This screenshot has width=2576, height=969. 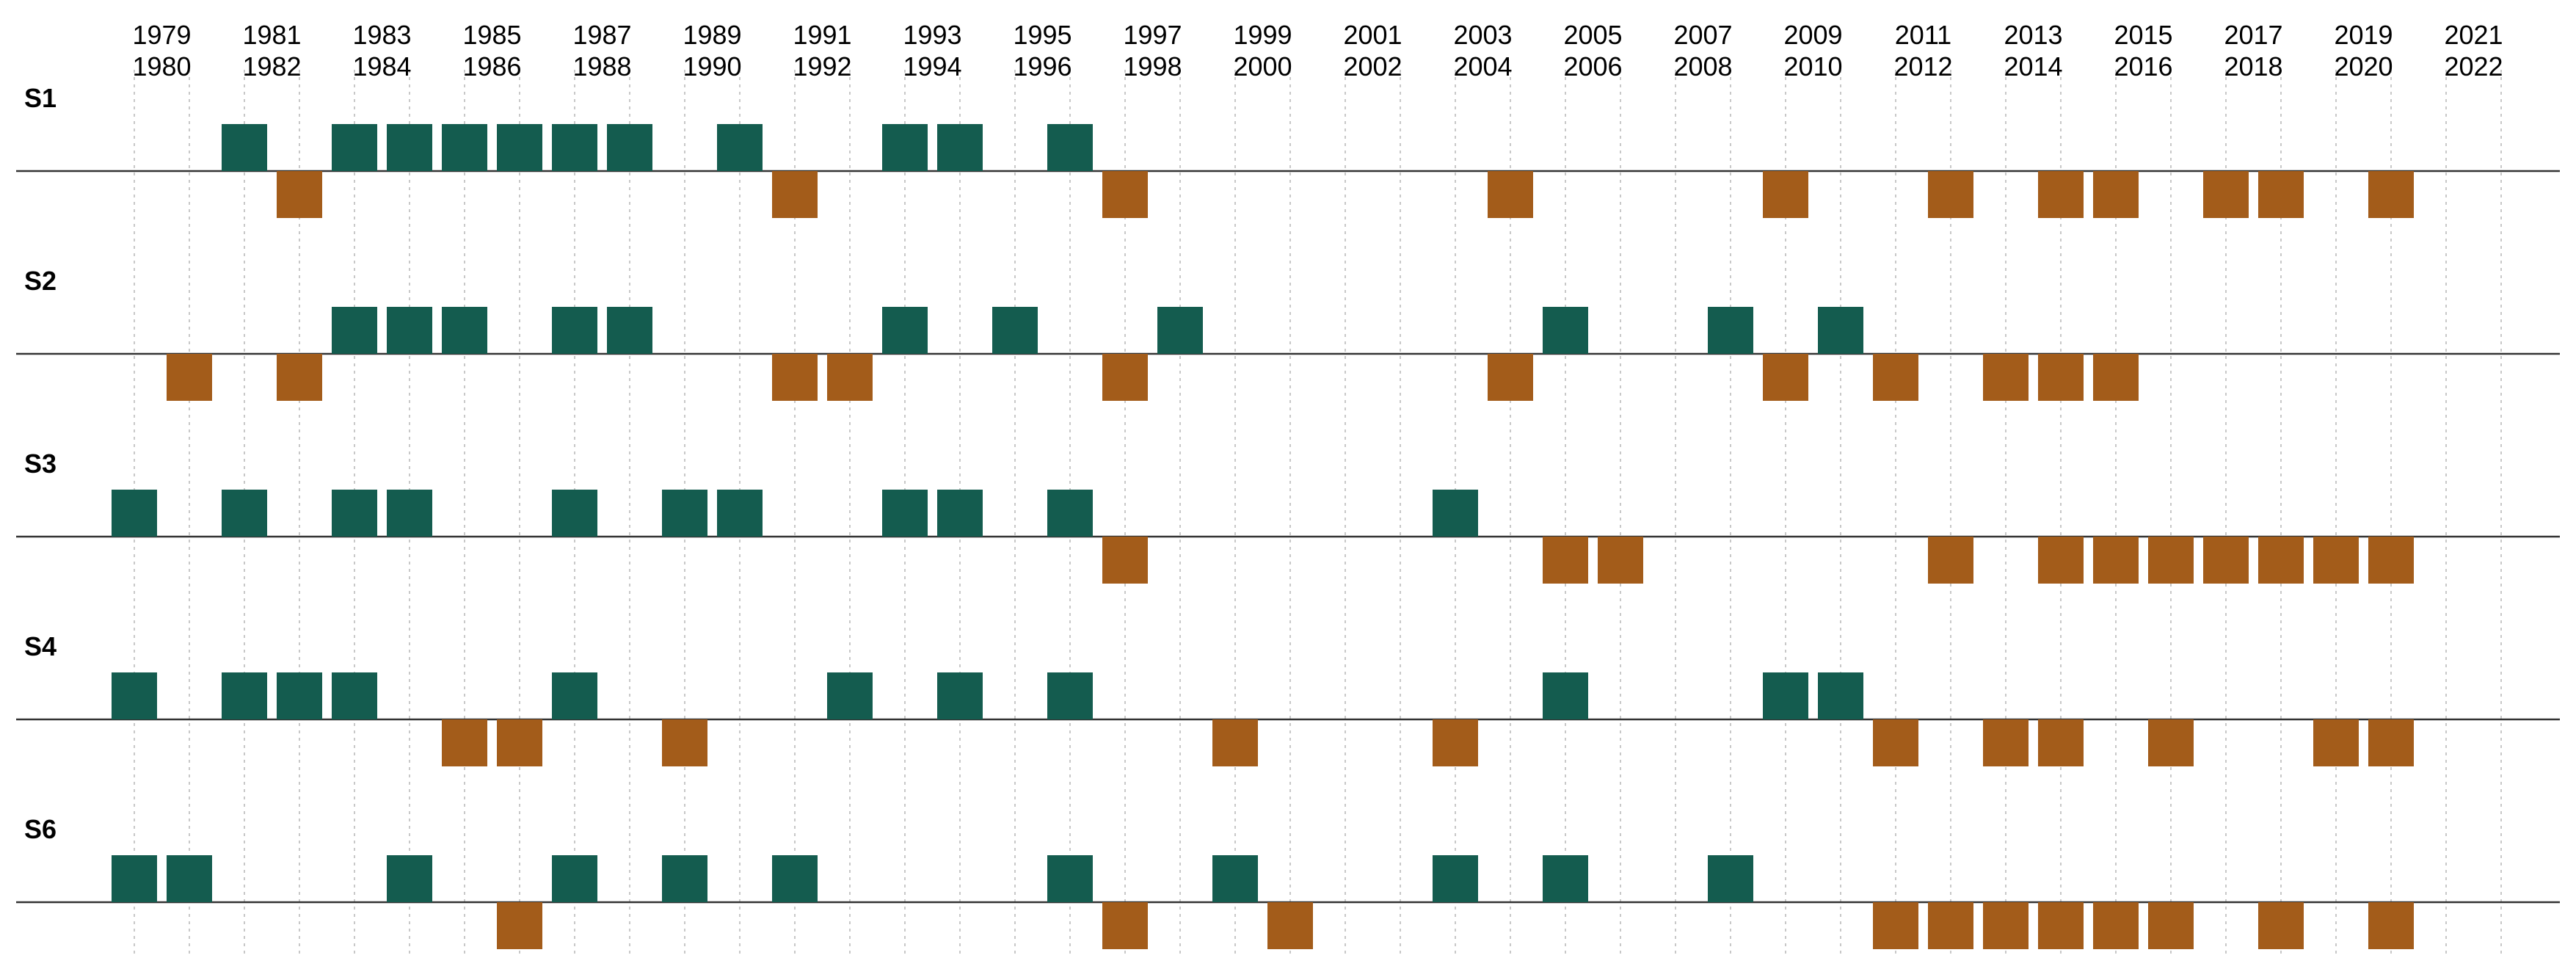 I want to click on year-label-1984: 1984, so click(x=381, y=66).